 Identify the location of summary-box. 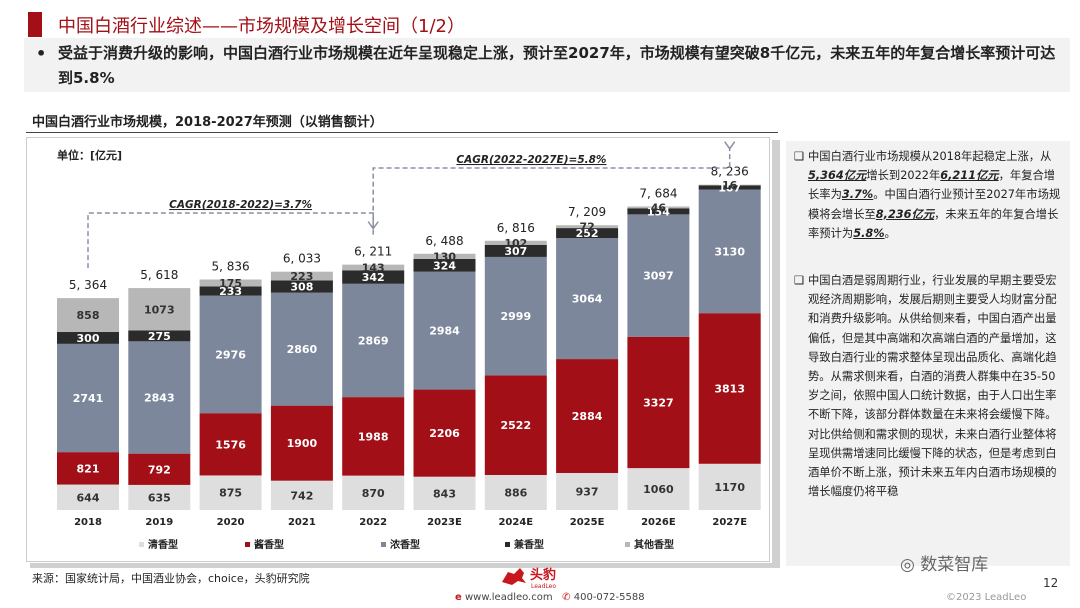
(547, 65).